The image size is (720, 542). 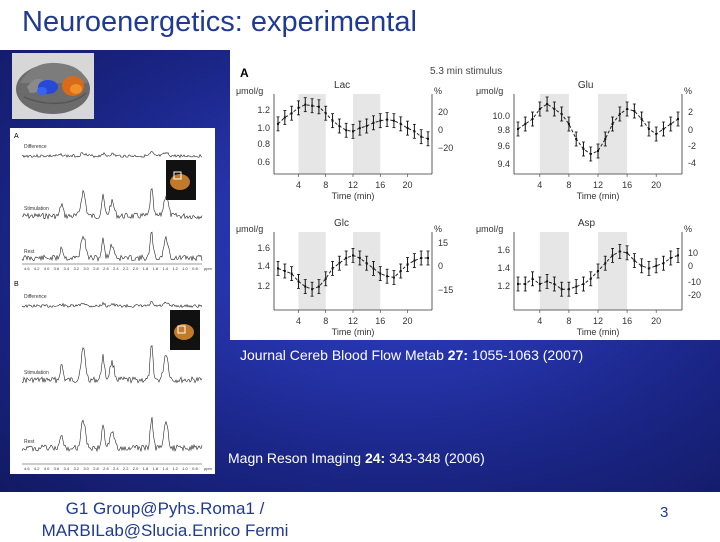 What do you see at coordinates (263, 286) in the screenshot?
I see `y-left-tick-label: 1.2` at bounding box center [263, 286].